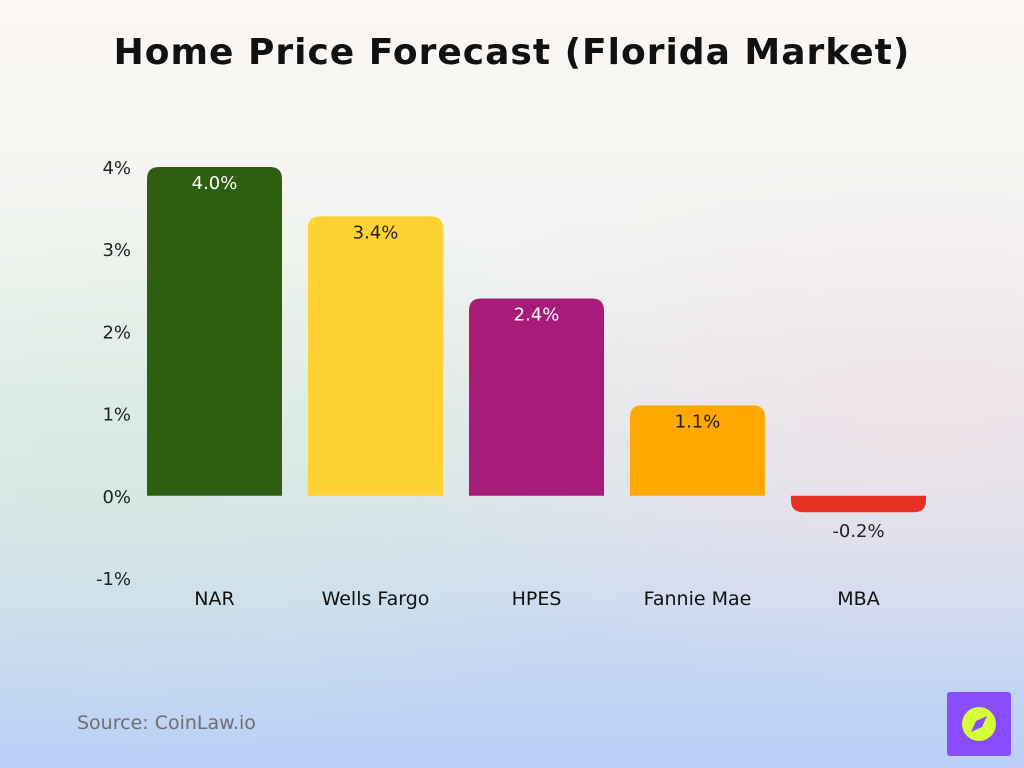  What do you see at coordinates (215, 183) in the screenshot?
I see `data-label: 4.0%` at bounding box center [215, 183].